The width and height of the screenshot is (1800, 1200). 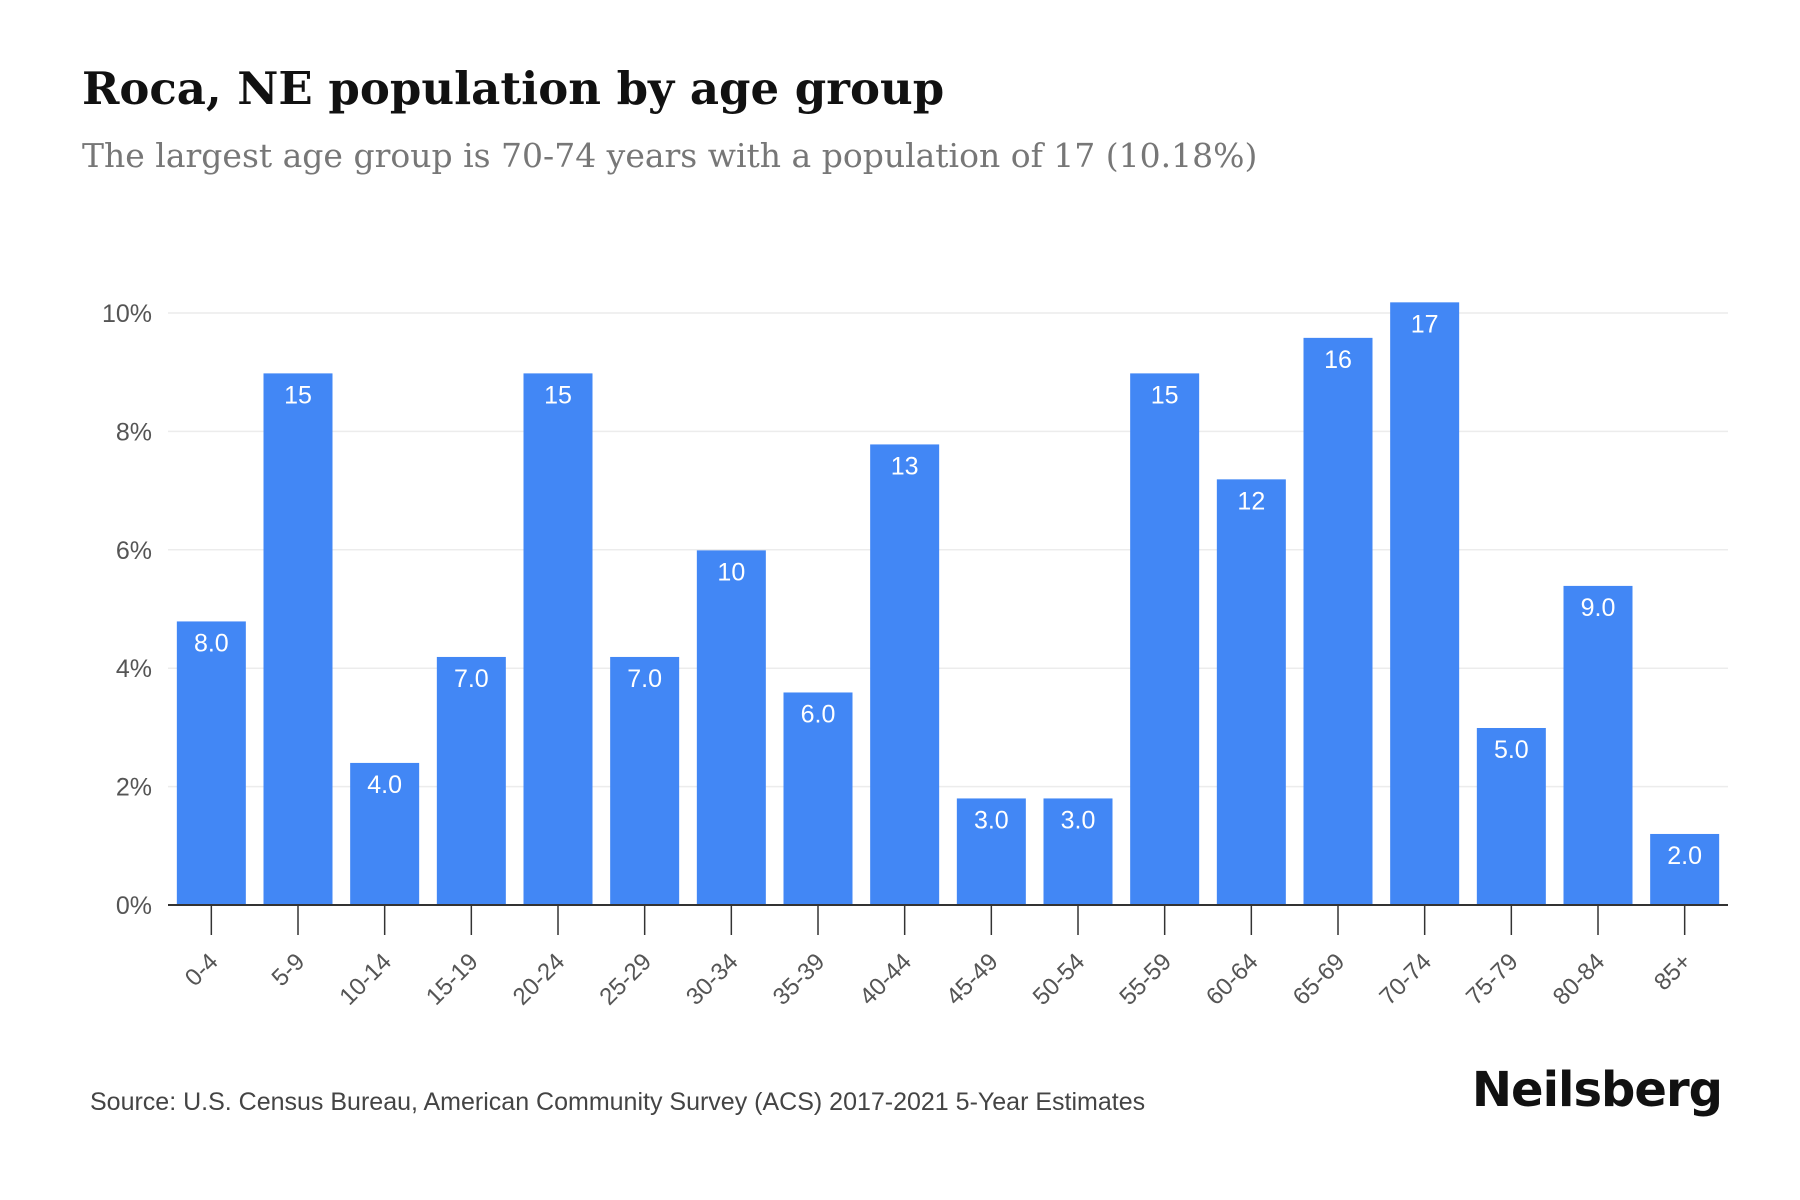 What do you see at coordinates (1059, 979) in the screenshot?
I see `x-tick-label: 50-54` at bounding box center [1059, 979].